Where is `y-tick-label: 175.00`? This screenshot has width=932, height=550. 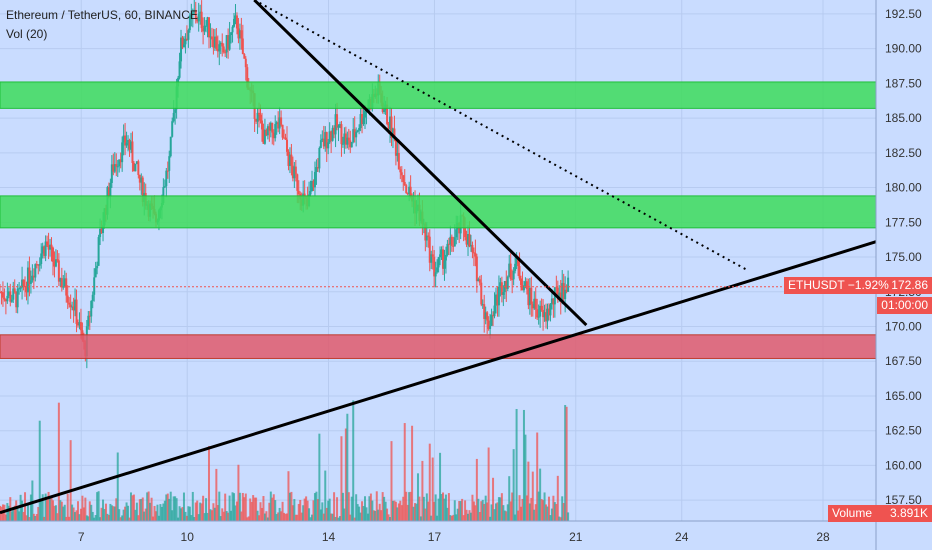 y-tick-label: 175.00 is located at coordinates (903, 257).